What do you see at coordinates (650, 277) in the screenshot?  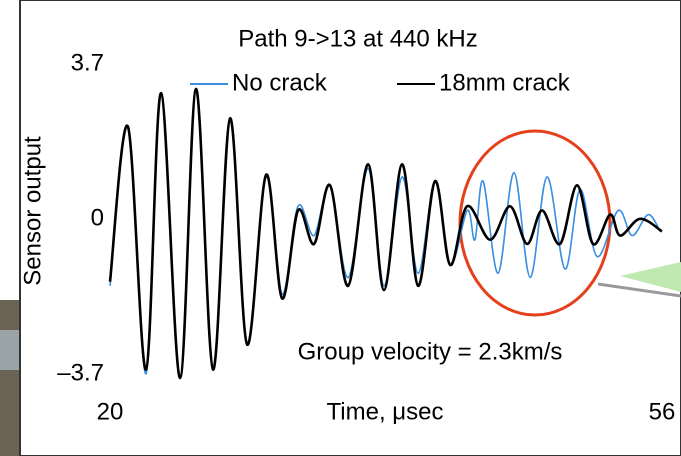 I see `pointer-arrow` at bounding box center [650, 277].